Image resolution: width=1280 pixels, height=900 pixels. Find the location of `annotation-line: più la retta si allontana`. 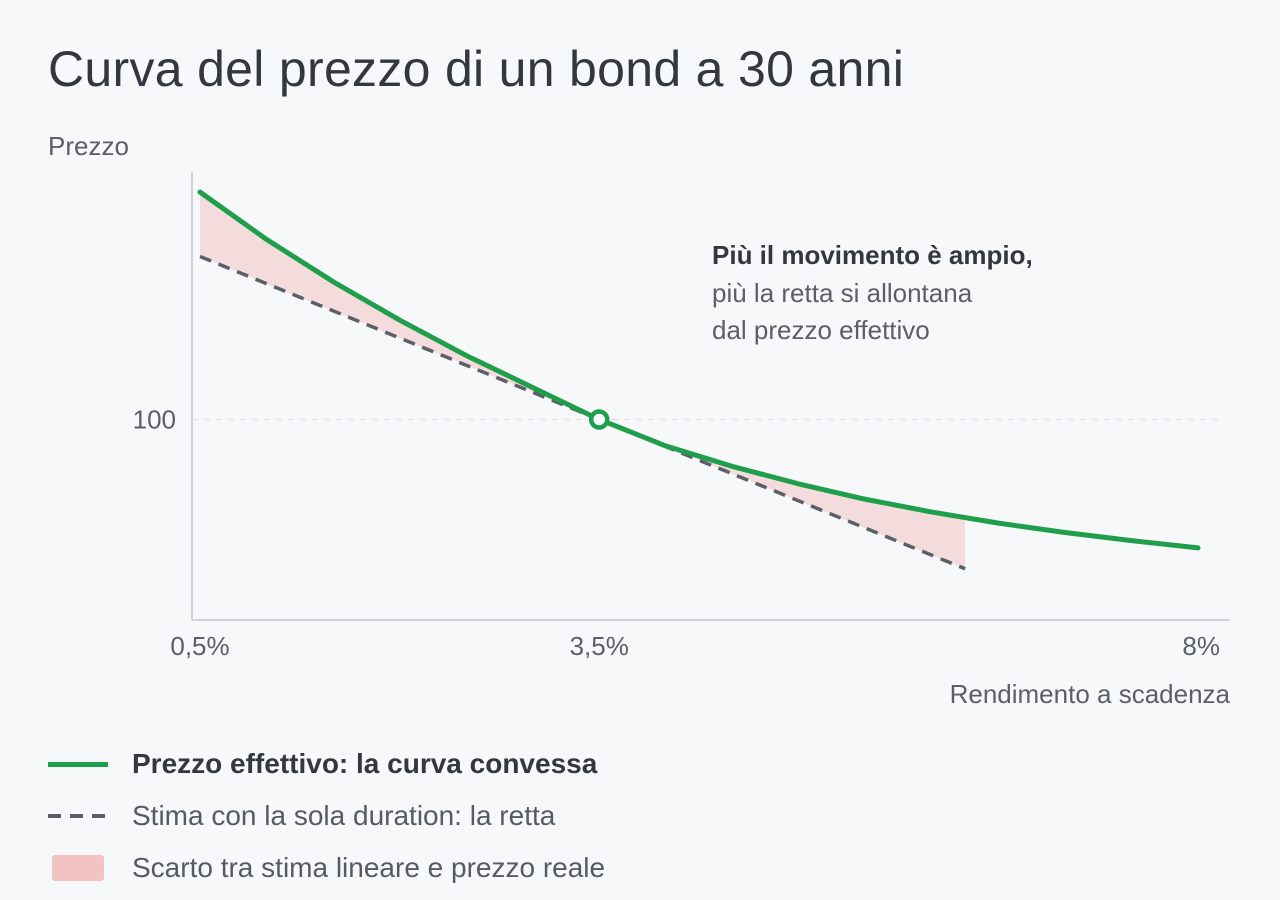

annotation-line: più la retta si allontana is located at coordinates (842, 293).